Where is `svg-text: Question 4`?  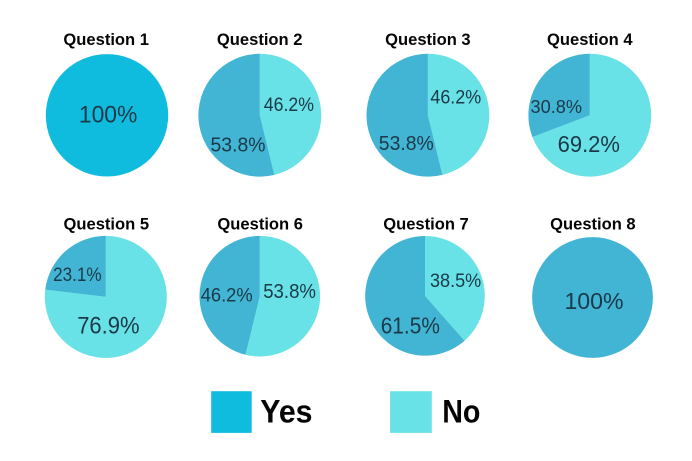
svg-text: Question 4 is located at coordinates (590, 40).